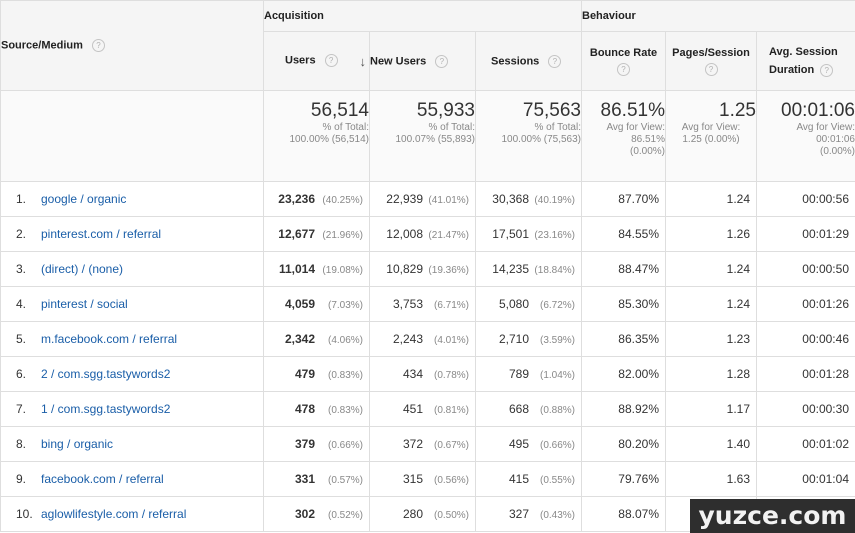 This screenshot has width=855, height=533. What do you see at coordinates (363, 61) in the screenshot?
I see `sort-descending-icon: ↓` at bounding box center [363, 61].